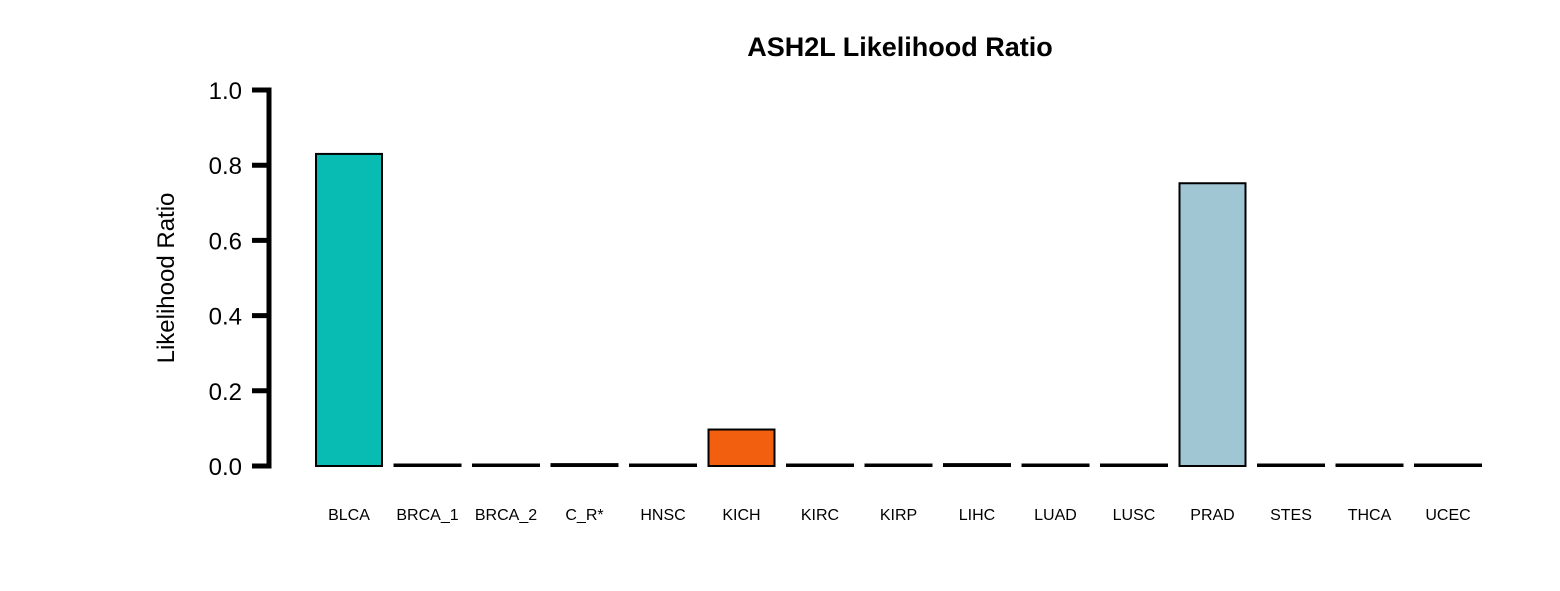 This screenshot has height=591, width=1560. What do you see at coordinates (1447, 515) in the screenshot?
I see `x-tick-label: UCEC` at bounding box center [1447, 515].